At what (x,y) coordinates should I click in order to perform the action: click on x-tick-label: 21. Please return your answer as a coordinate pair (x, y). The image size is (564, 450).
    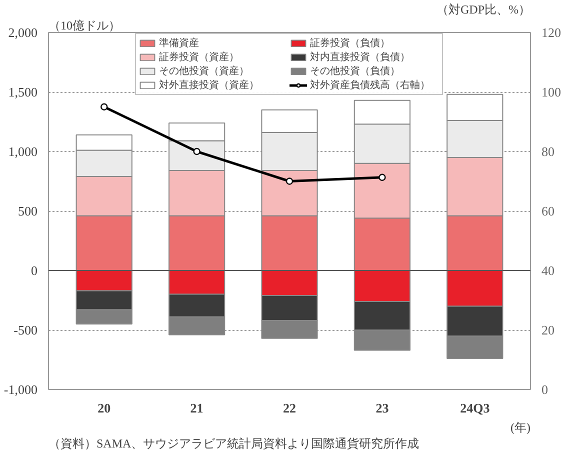
    Looking at the image, I should click on (197, 408).